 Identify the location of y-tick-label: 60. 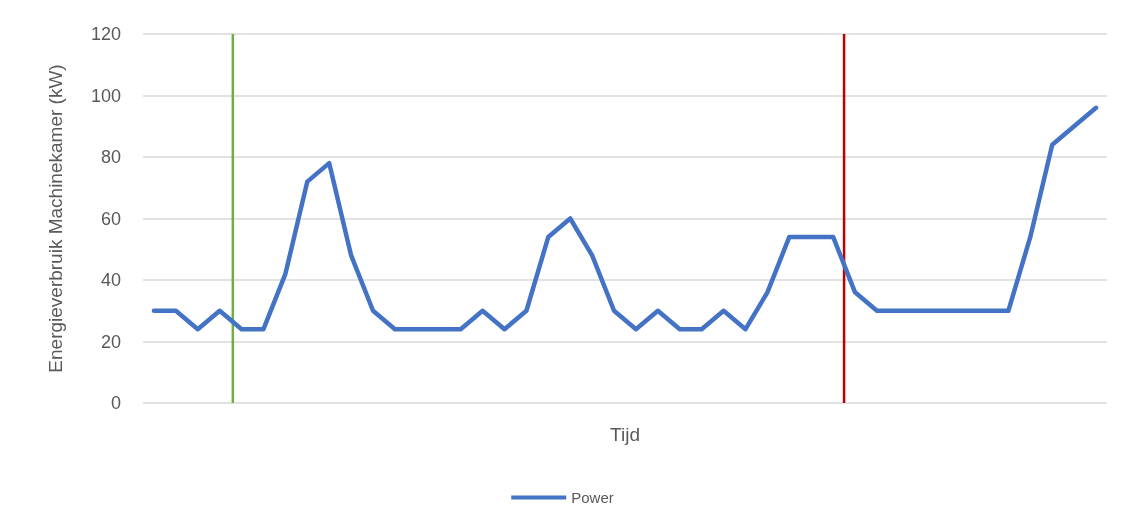
(110, 218).